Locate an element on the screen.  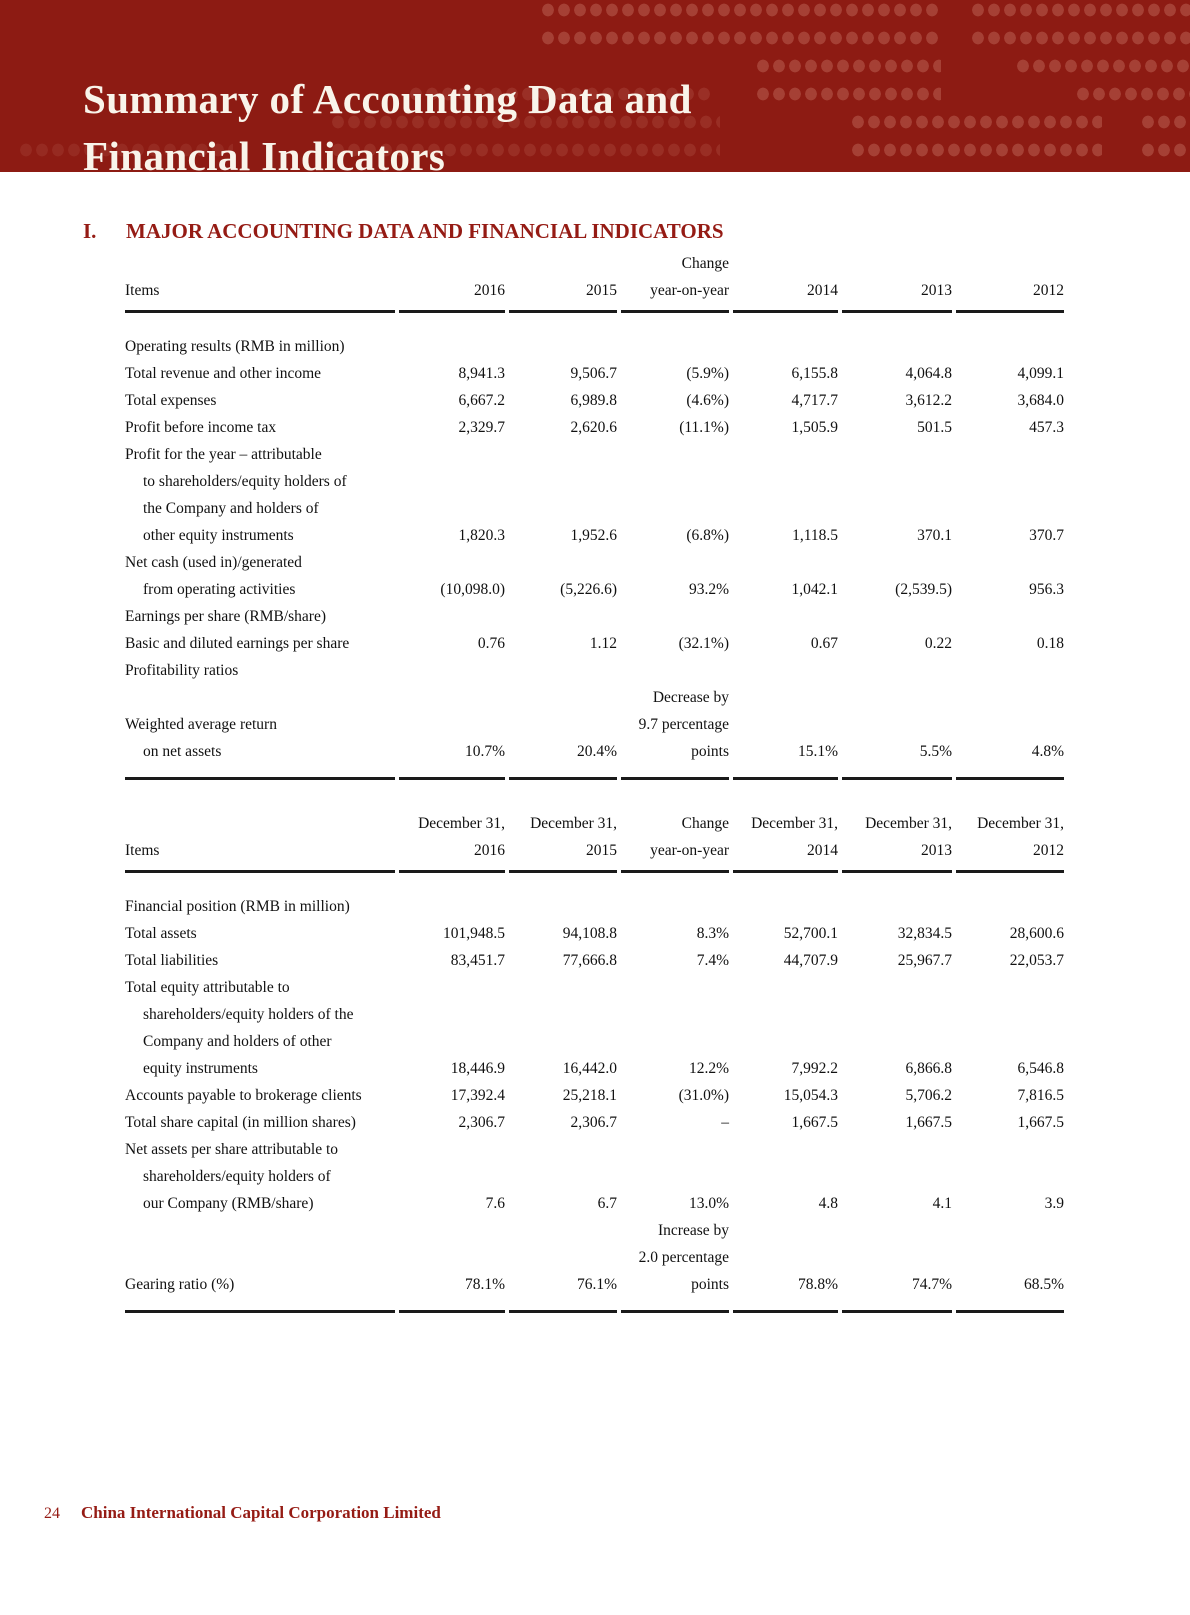
row-label: Accounts payable to brokerage clients is located at coordinates (243, 1095).